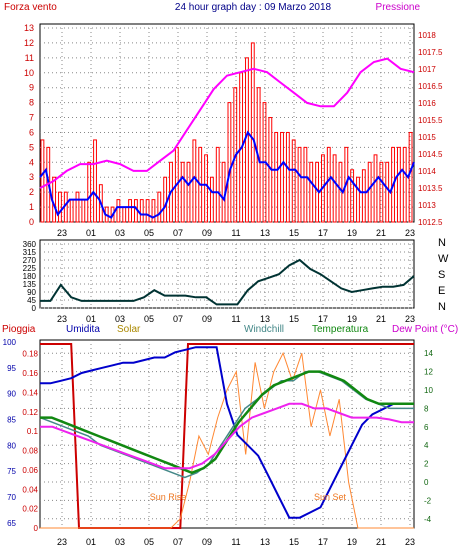 The height and width of the screenshot is (555, 466). I want to click on y-tick-label: 3, so click(31, 177).